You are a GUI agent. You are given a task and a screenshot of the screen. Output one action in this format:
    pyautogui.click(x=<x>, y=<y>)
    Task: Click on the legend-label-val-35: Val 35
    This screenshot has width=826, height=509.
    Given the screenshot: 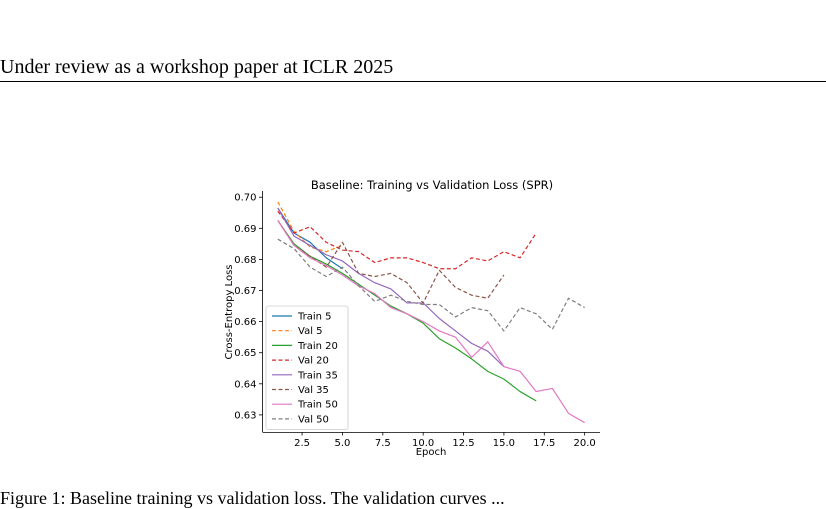 What is the action you would take?
    pyautogui.click(x=313, y=390)
    